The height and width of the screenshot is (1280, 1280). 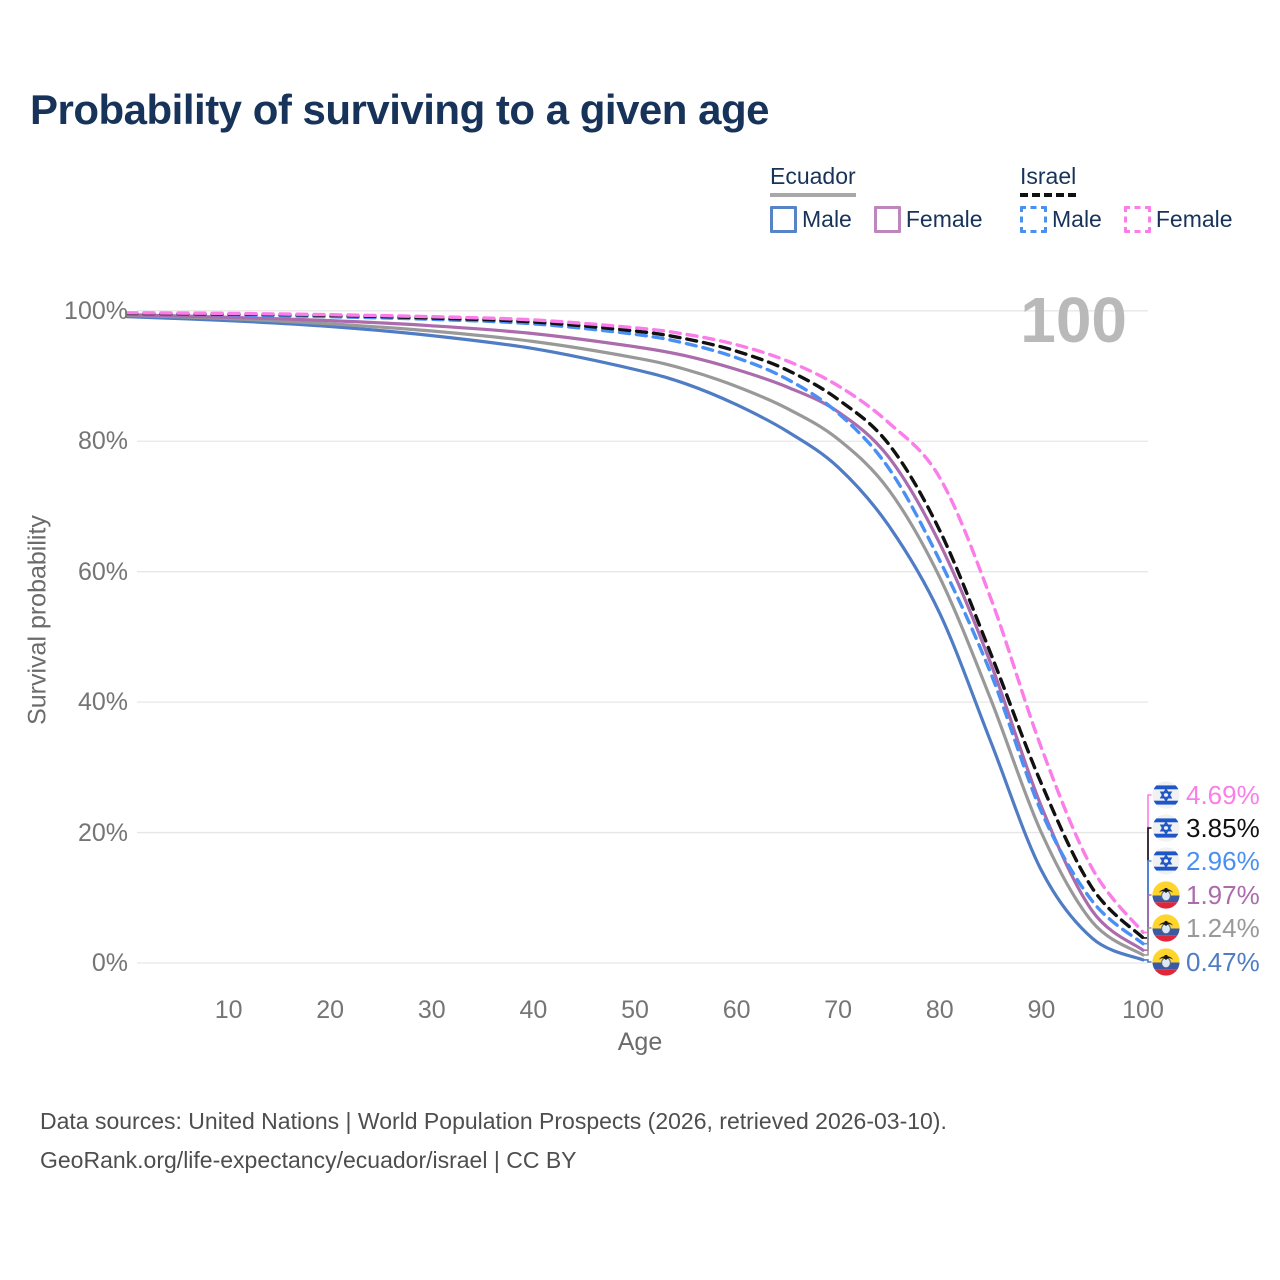 I want to click on x-tick-label: 80, so click(x=939, y=1010).